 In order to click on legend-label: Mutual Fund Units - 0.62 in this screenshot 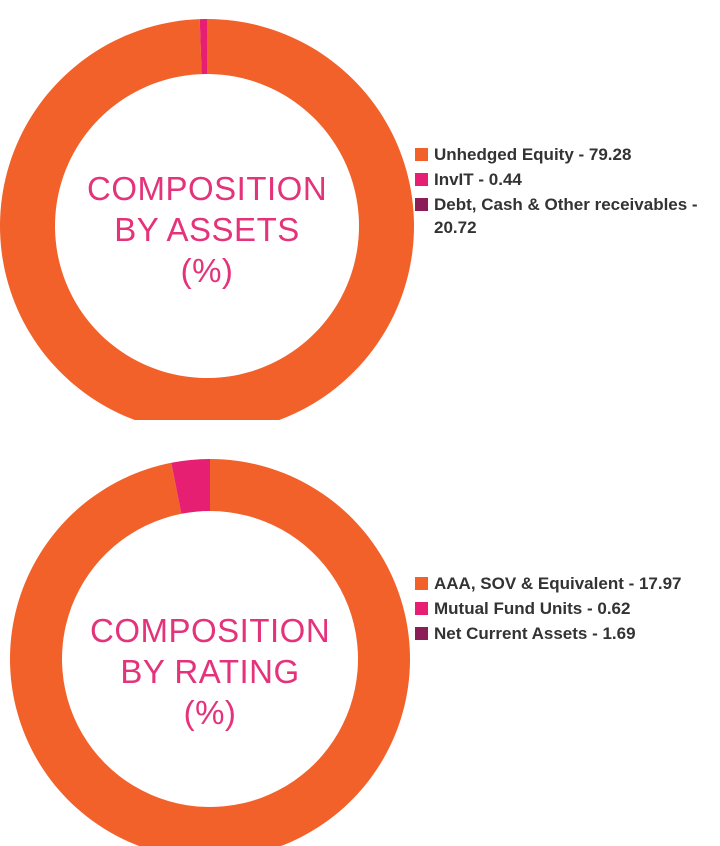, I will do `click(532, 608)`.